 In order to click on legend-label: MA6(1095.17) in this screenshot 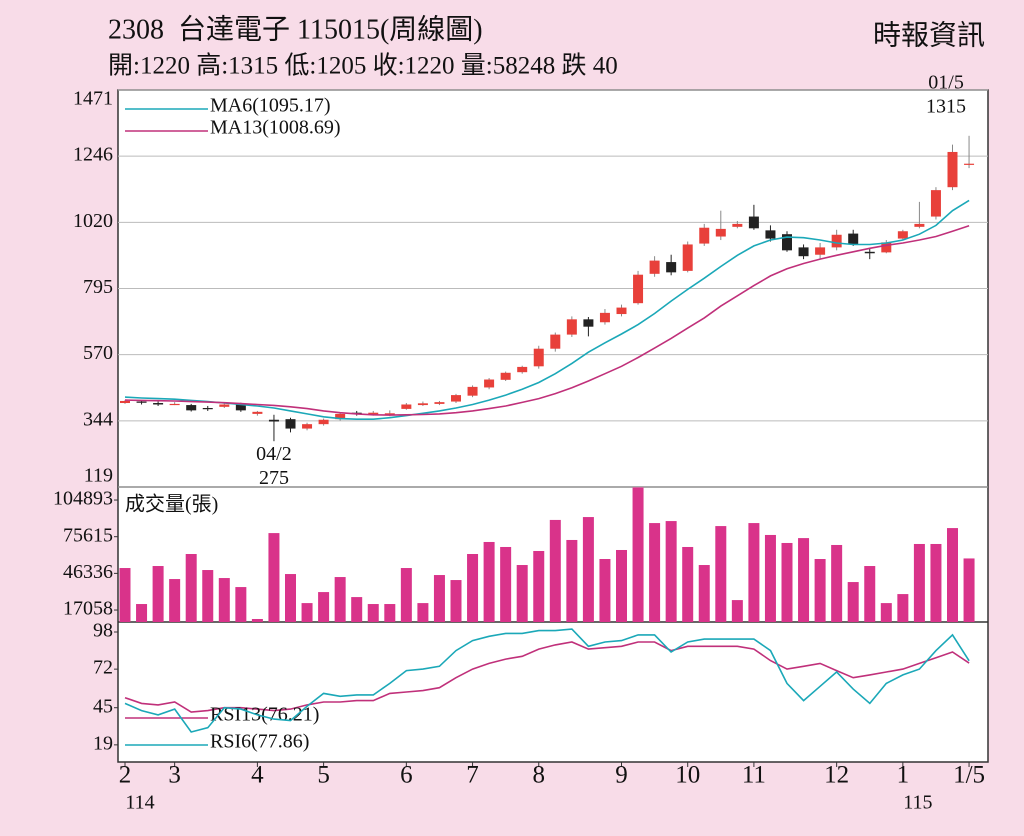, I will do `click(270, 106)`.